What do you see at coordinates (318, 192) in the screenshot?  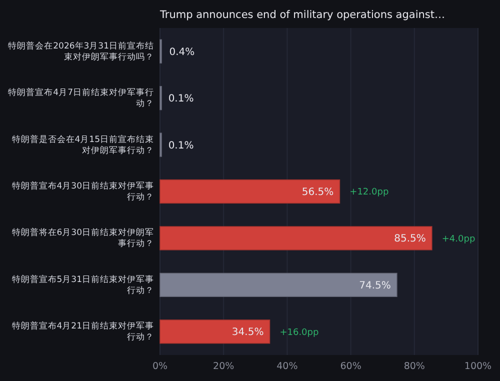 I see `data-label: 56.5%` at bounding box center [318, 192].